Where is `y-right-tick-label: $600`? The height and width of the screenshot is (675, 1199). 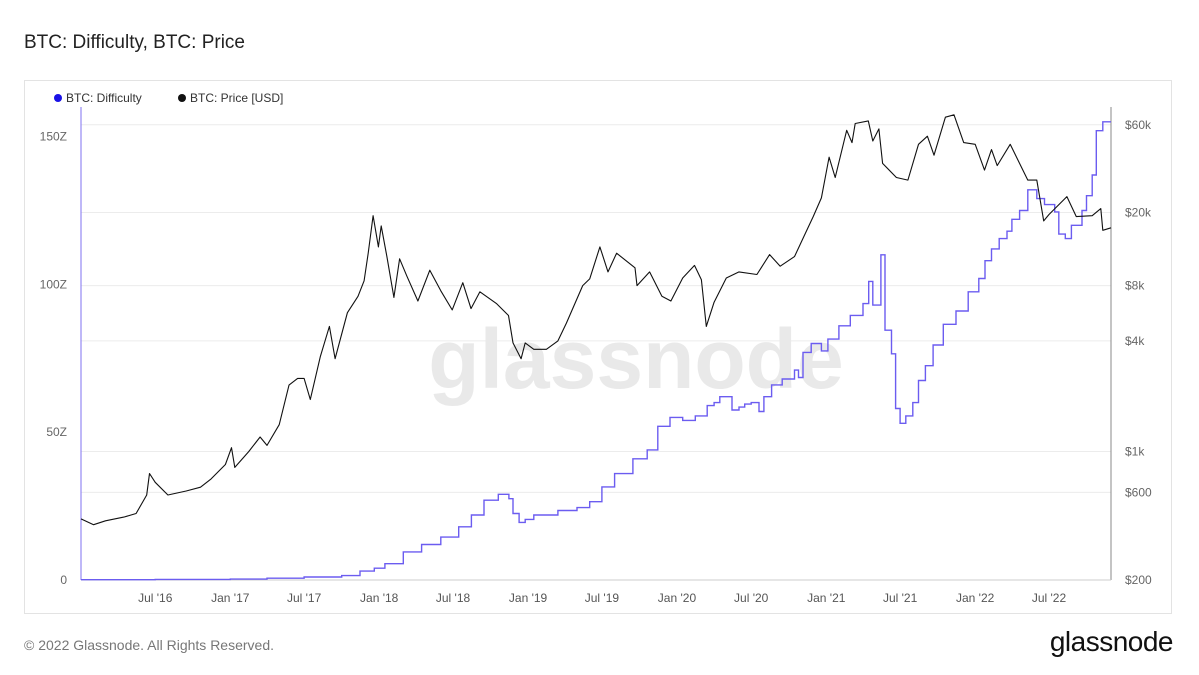
y-right-tick-label: $600 is located at coordinates (1138, 492).